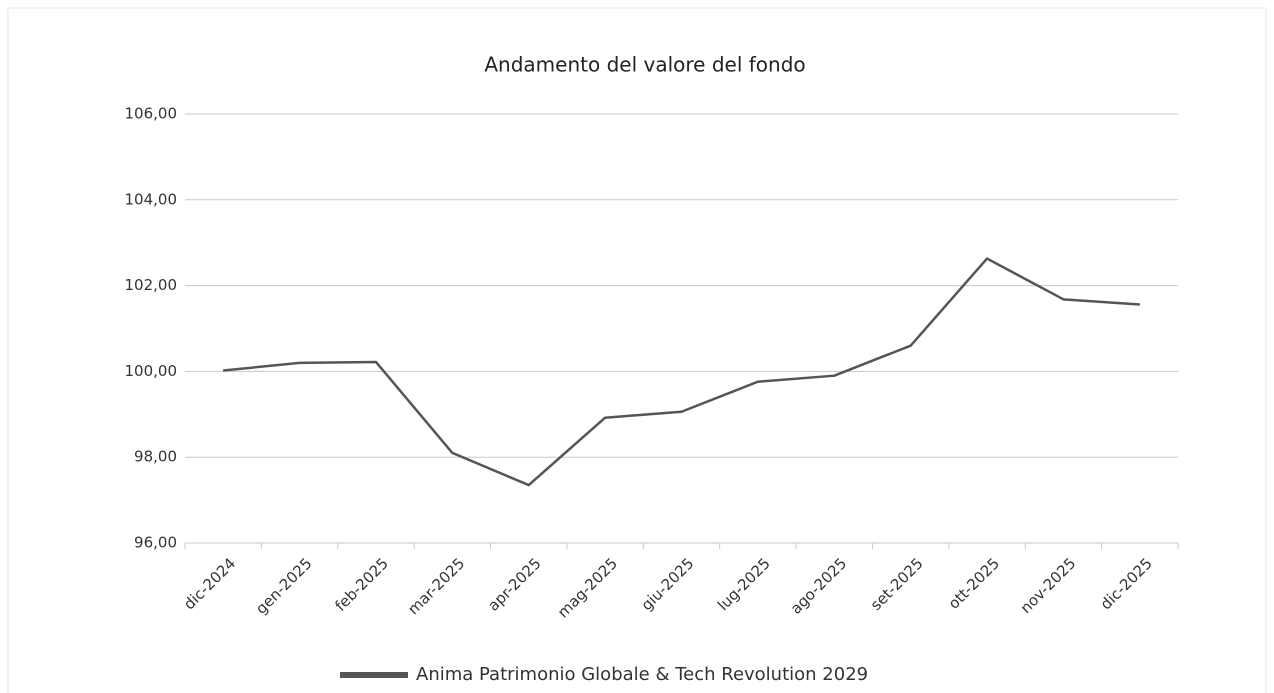 The width and height of the screenshot is (1274, 693). Describe the element at coordinates (1048, 585) in the screenshot. I see `x-tick-label: nov-2025` at that location.